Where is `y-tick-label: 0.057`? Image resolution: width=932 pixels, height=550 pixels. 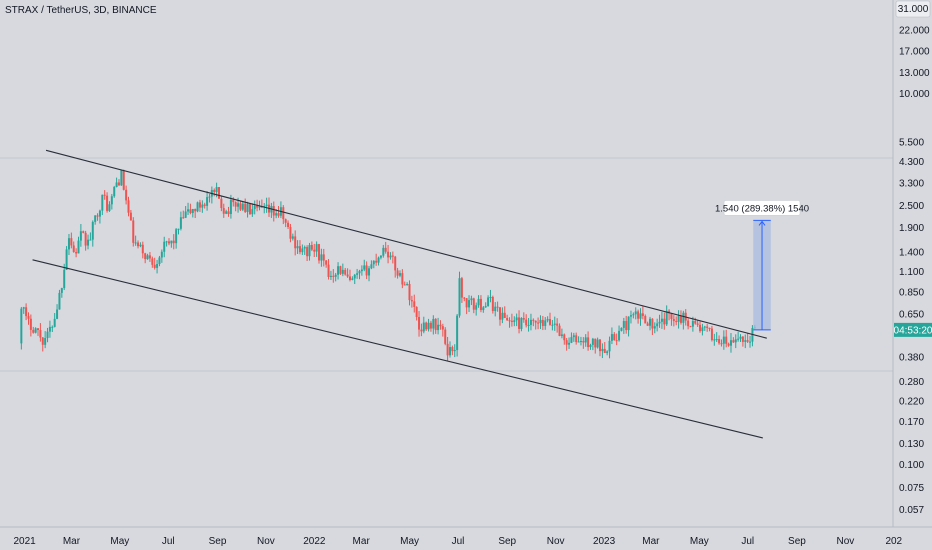 y-tick-label: 0.057 is located at coordinates (911, 510).